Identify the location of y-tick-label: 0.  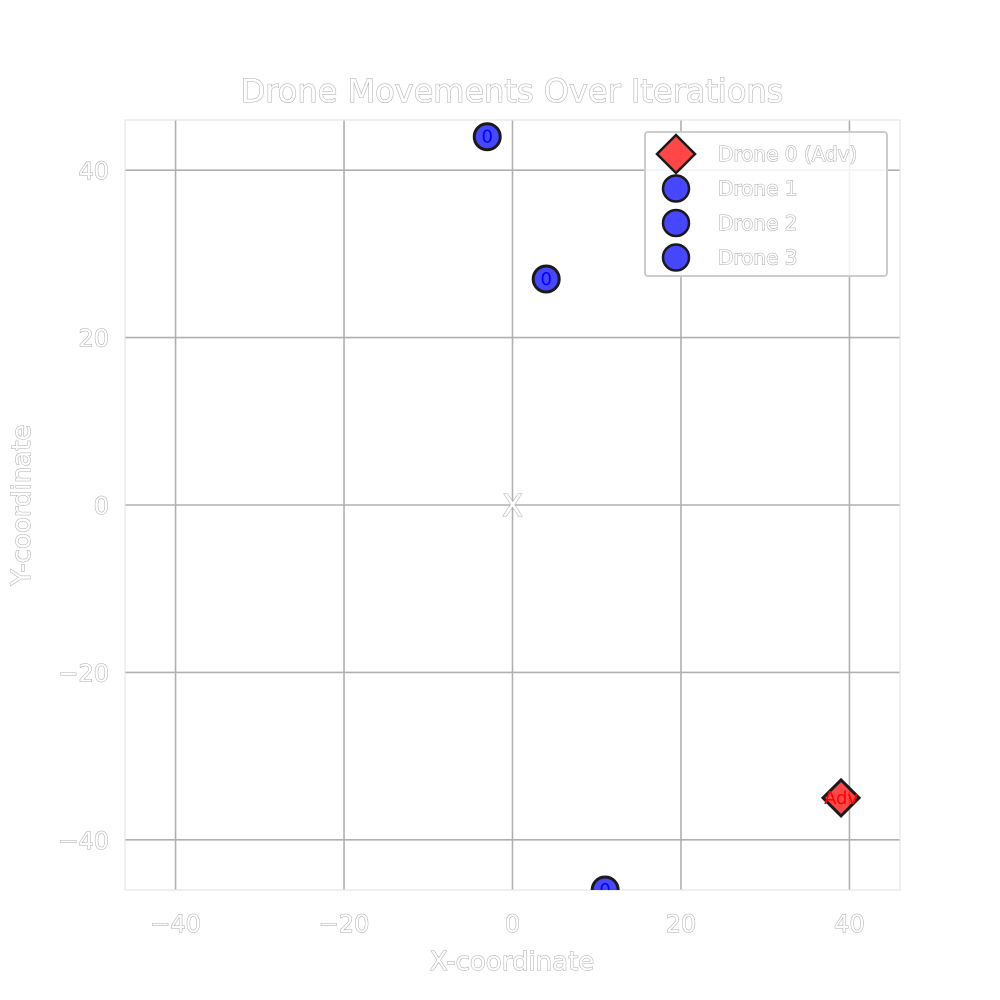
(101, 506).